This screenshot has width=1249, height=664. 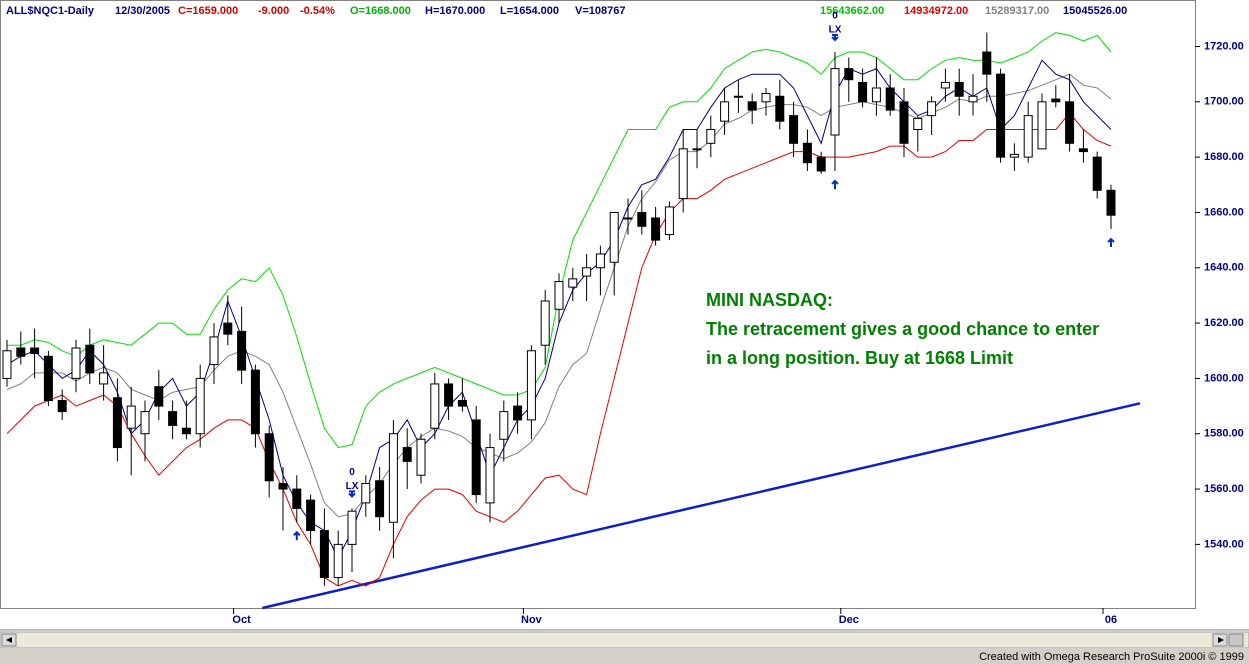 What do you see at coordinates (1224, 434) in the screenshot?
I see `y-tick-label: 1580.00` at bounding box center [1224, 434].